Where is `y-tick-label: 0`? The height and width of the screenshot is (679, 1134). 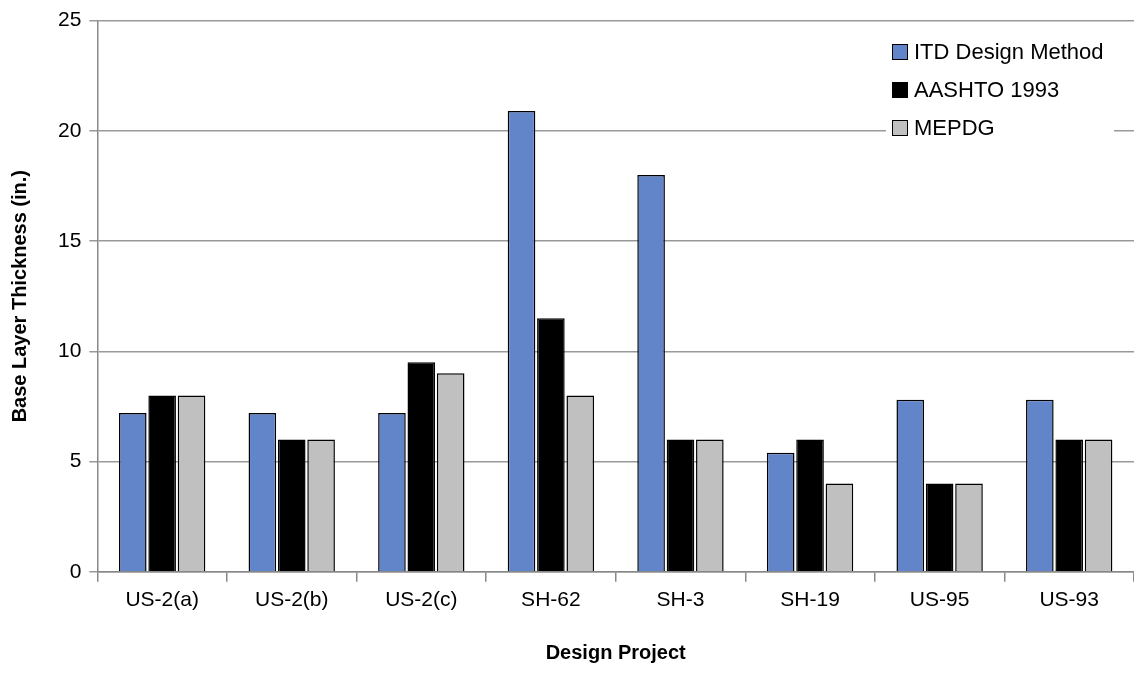
y-tick-label: 0 is located at coordinates (75, 570).